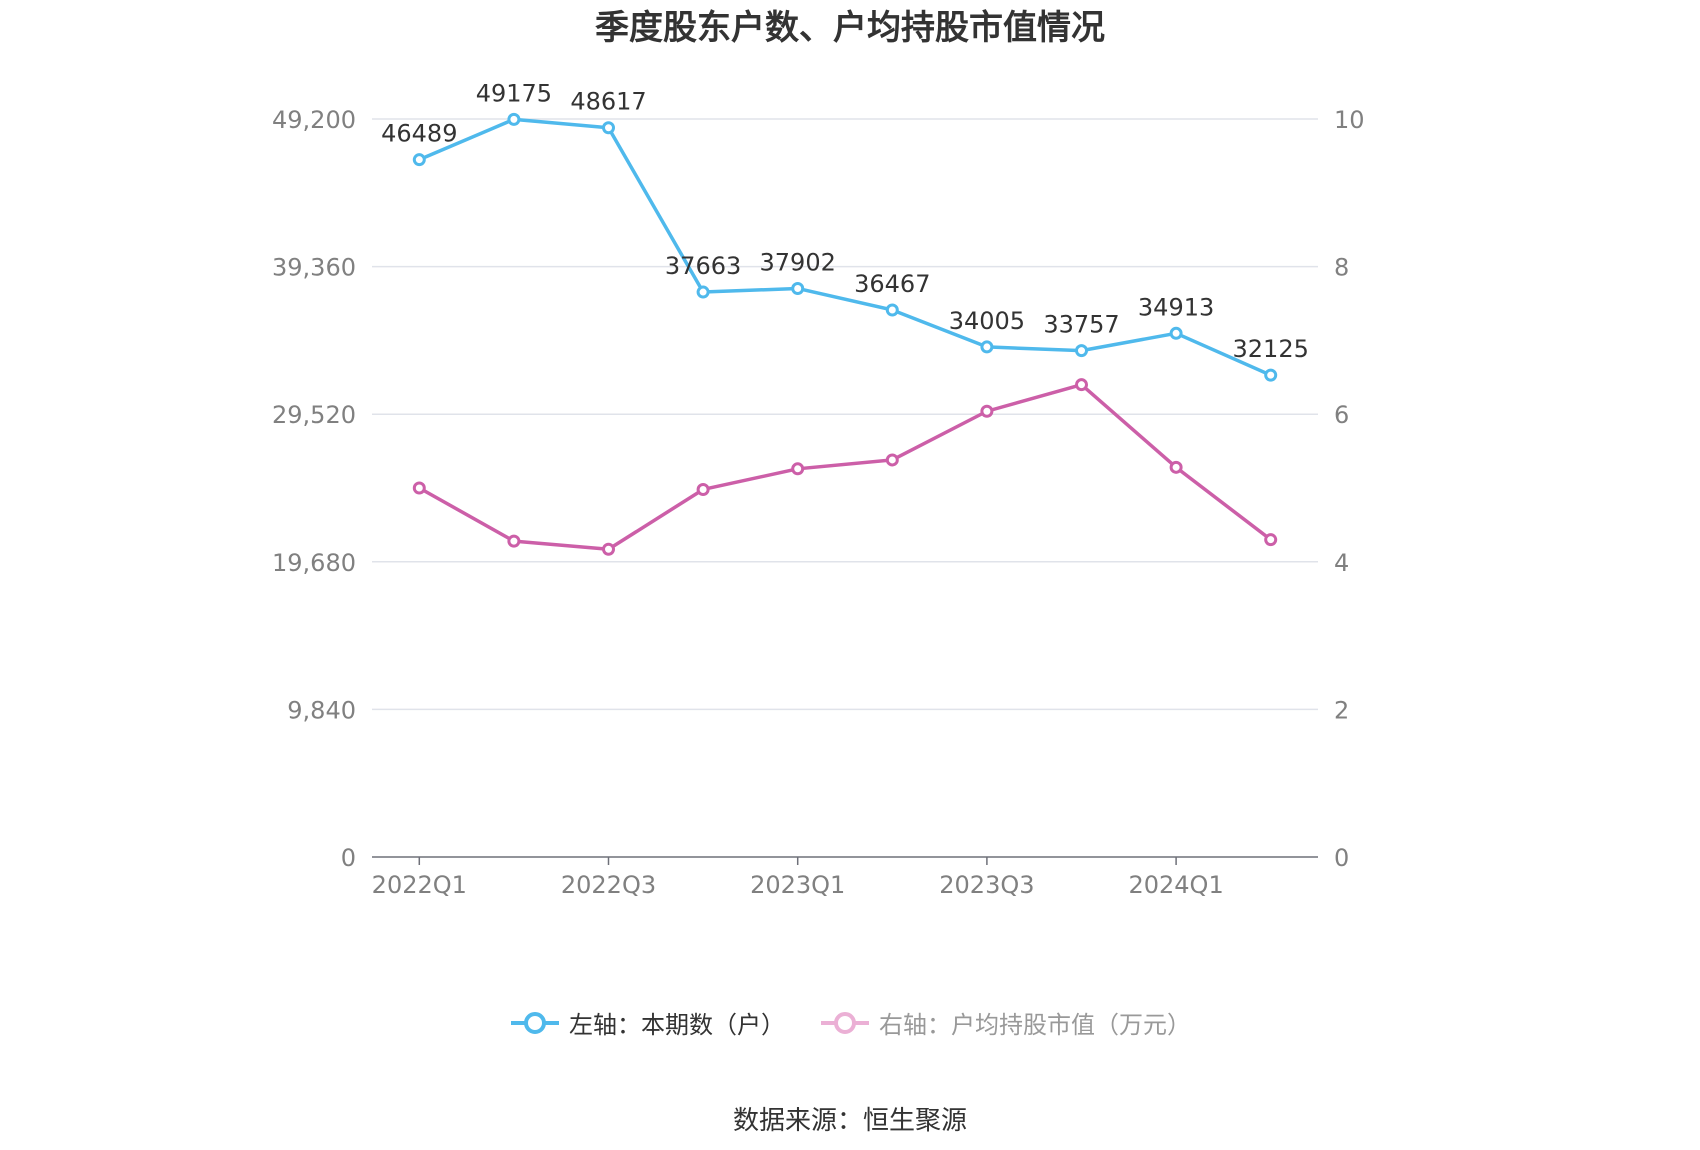  I want to click on left-axis-tick-label: 19,680, so click(314, 563).